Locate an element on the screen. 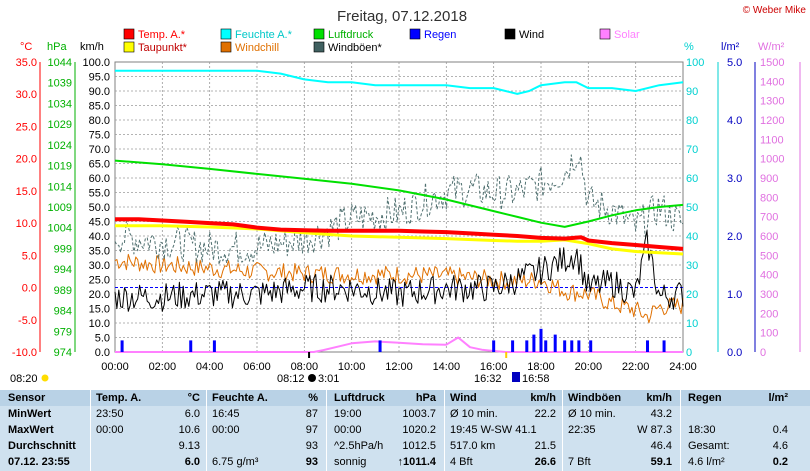 The height and width of the screenshot is (471, 810). rain-tick-label: 3.0 is located at coordinates (734, 179).